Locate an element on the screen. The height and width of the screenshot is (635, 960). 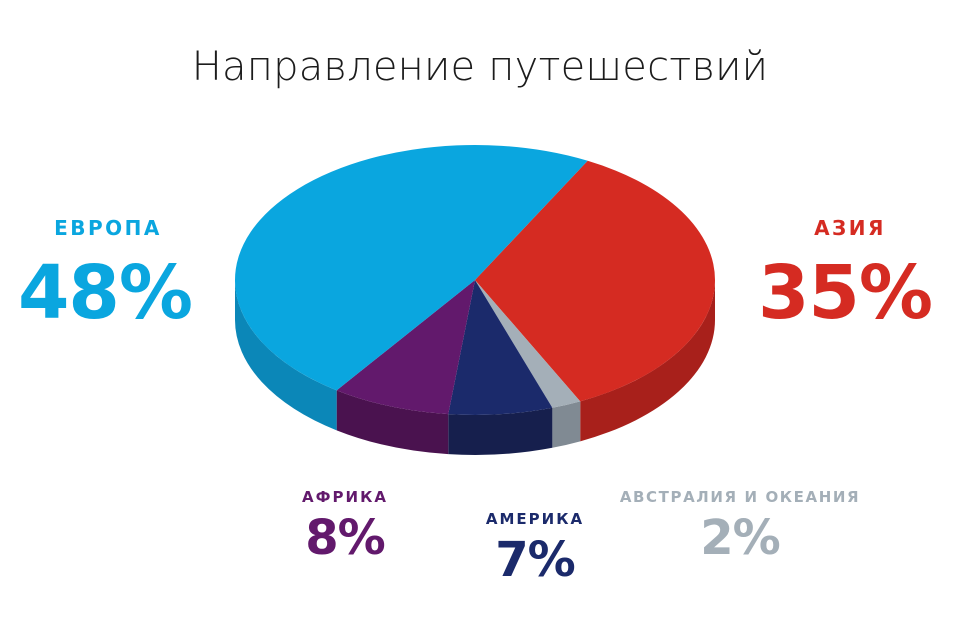
pie-side-walls is located at coordinates (475, 367).